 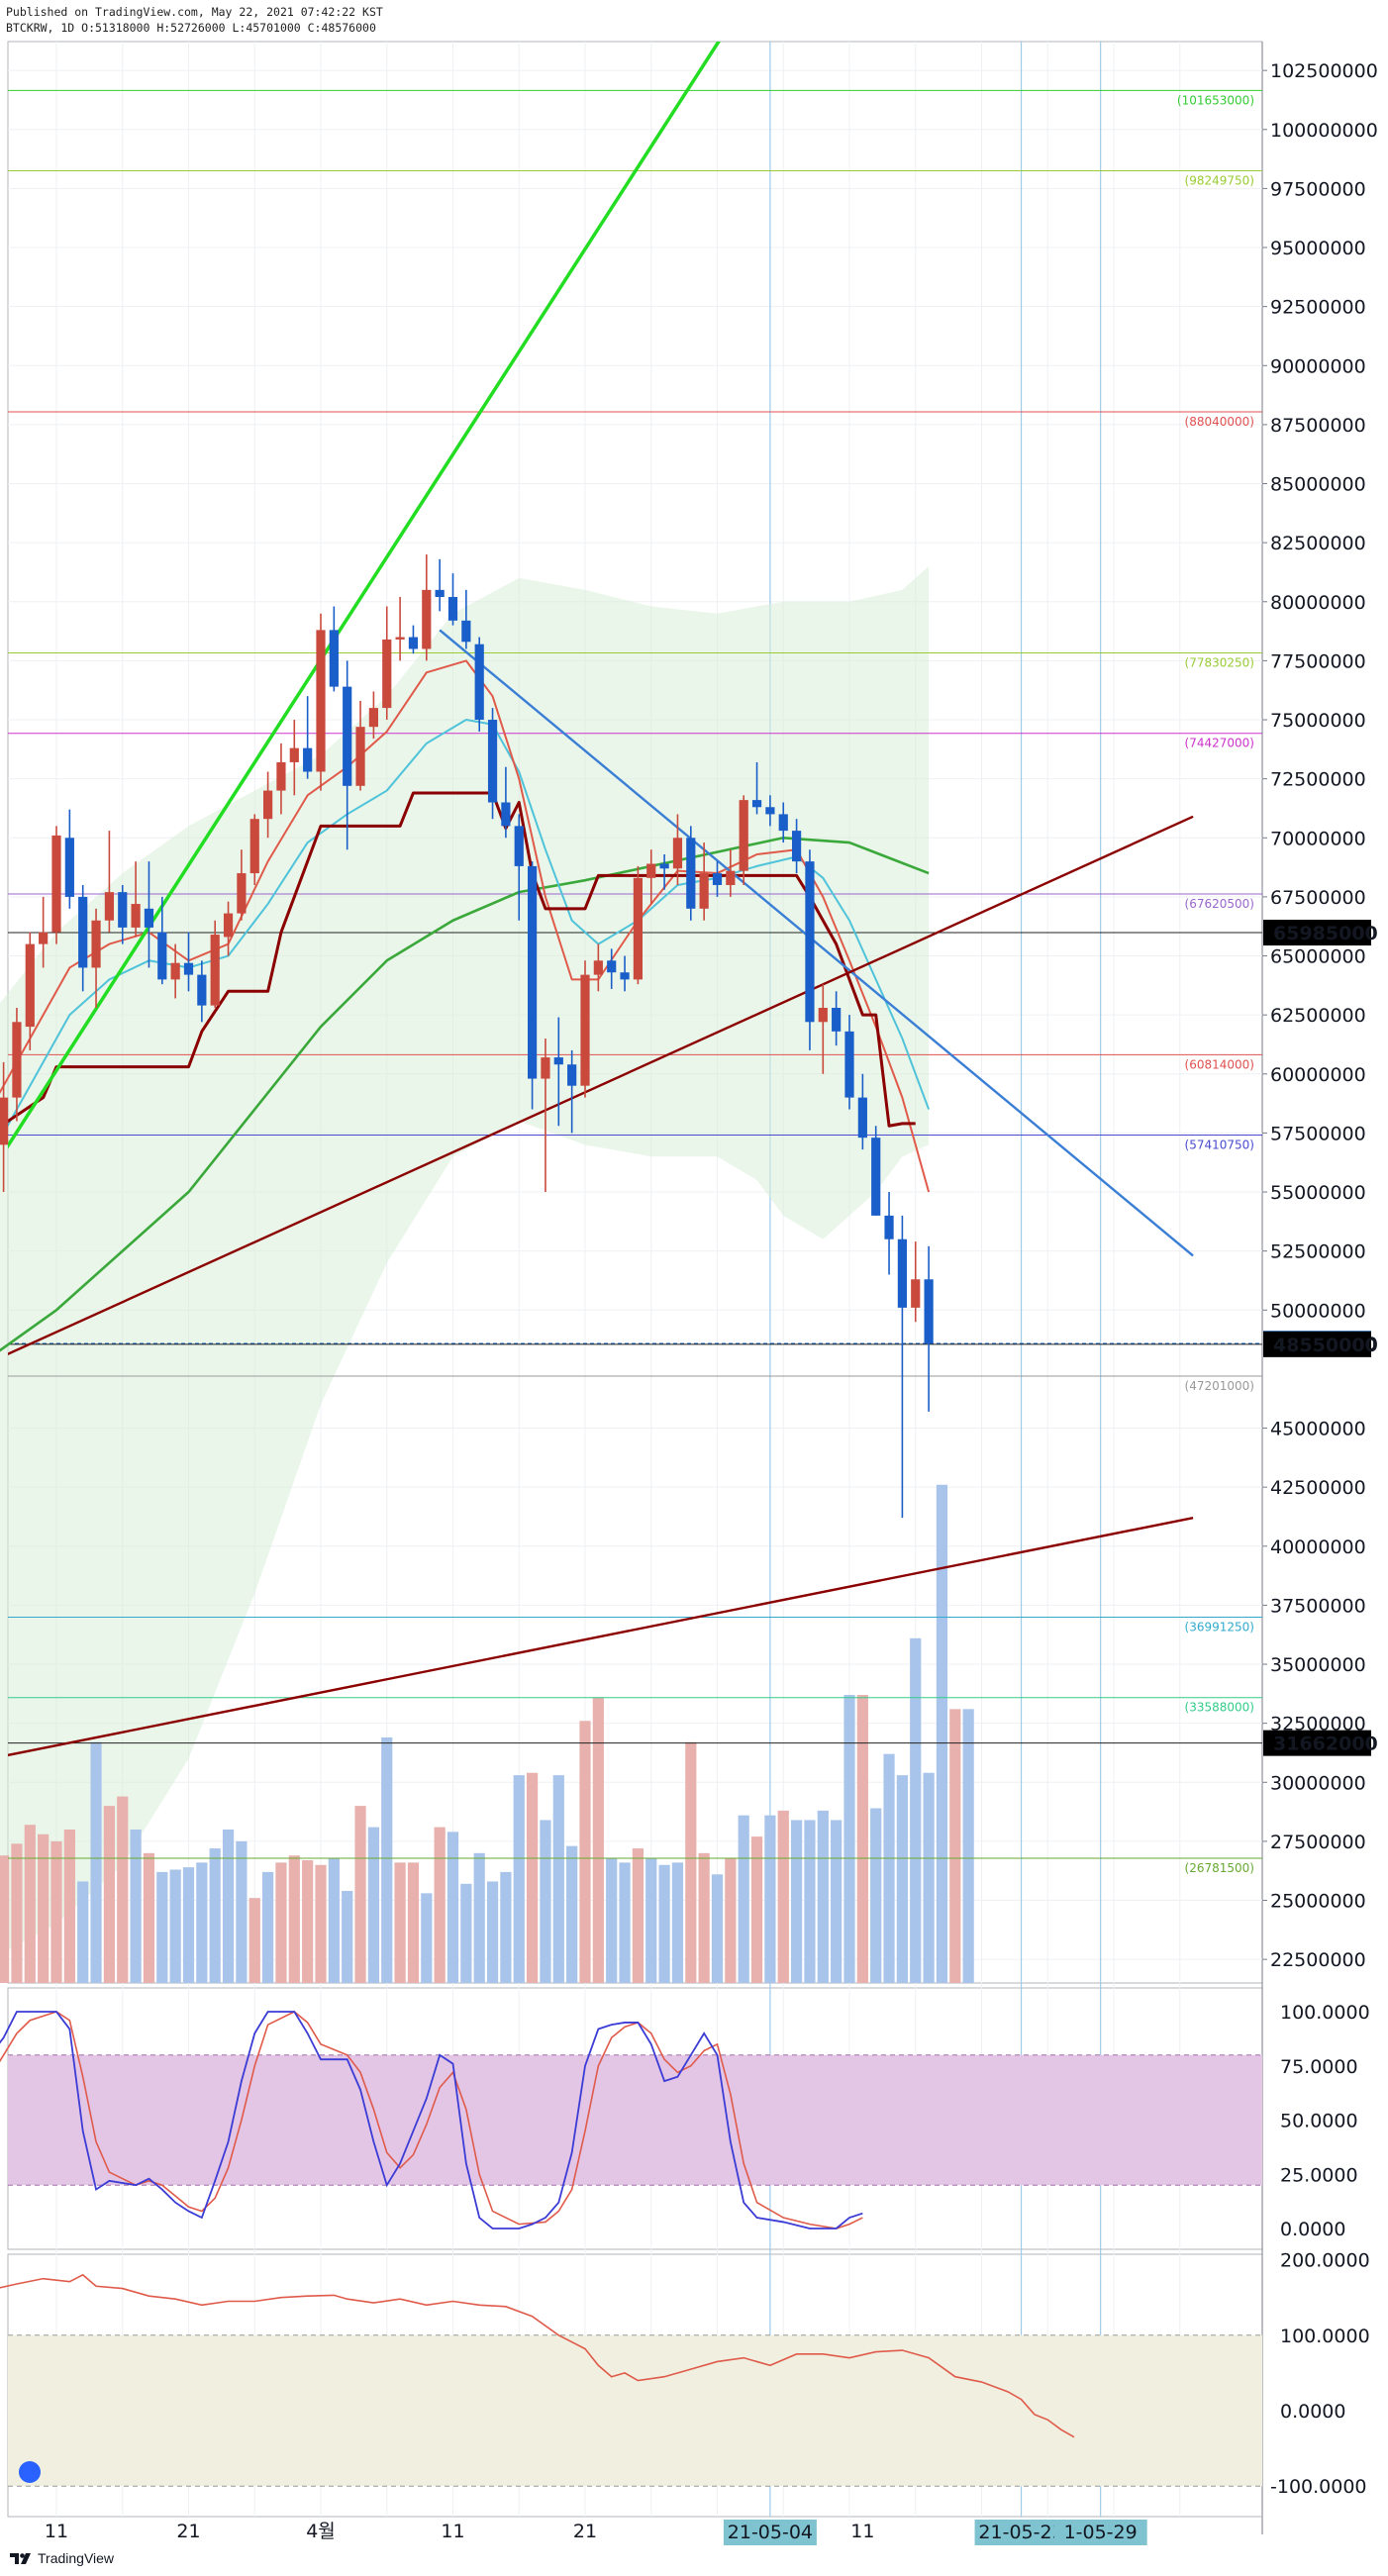 I want to click on cci-band, so click(x=635, y=2411).